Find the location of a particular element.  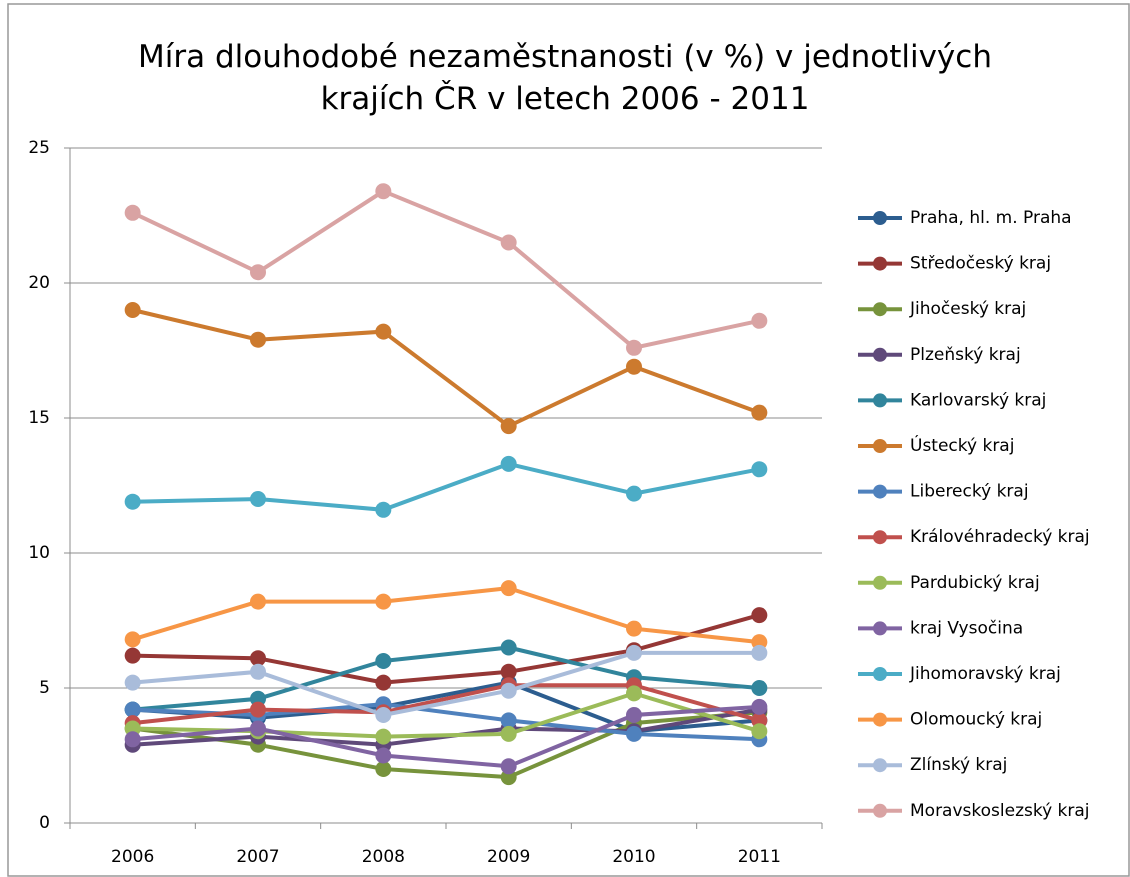

legend-label: Ústecký kraj is located at coordinates (962, 445).